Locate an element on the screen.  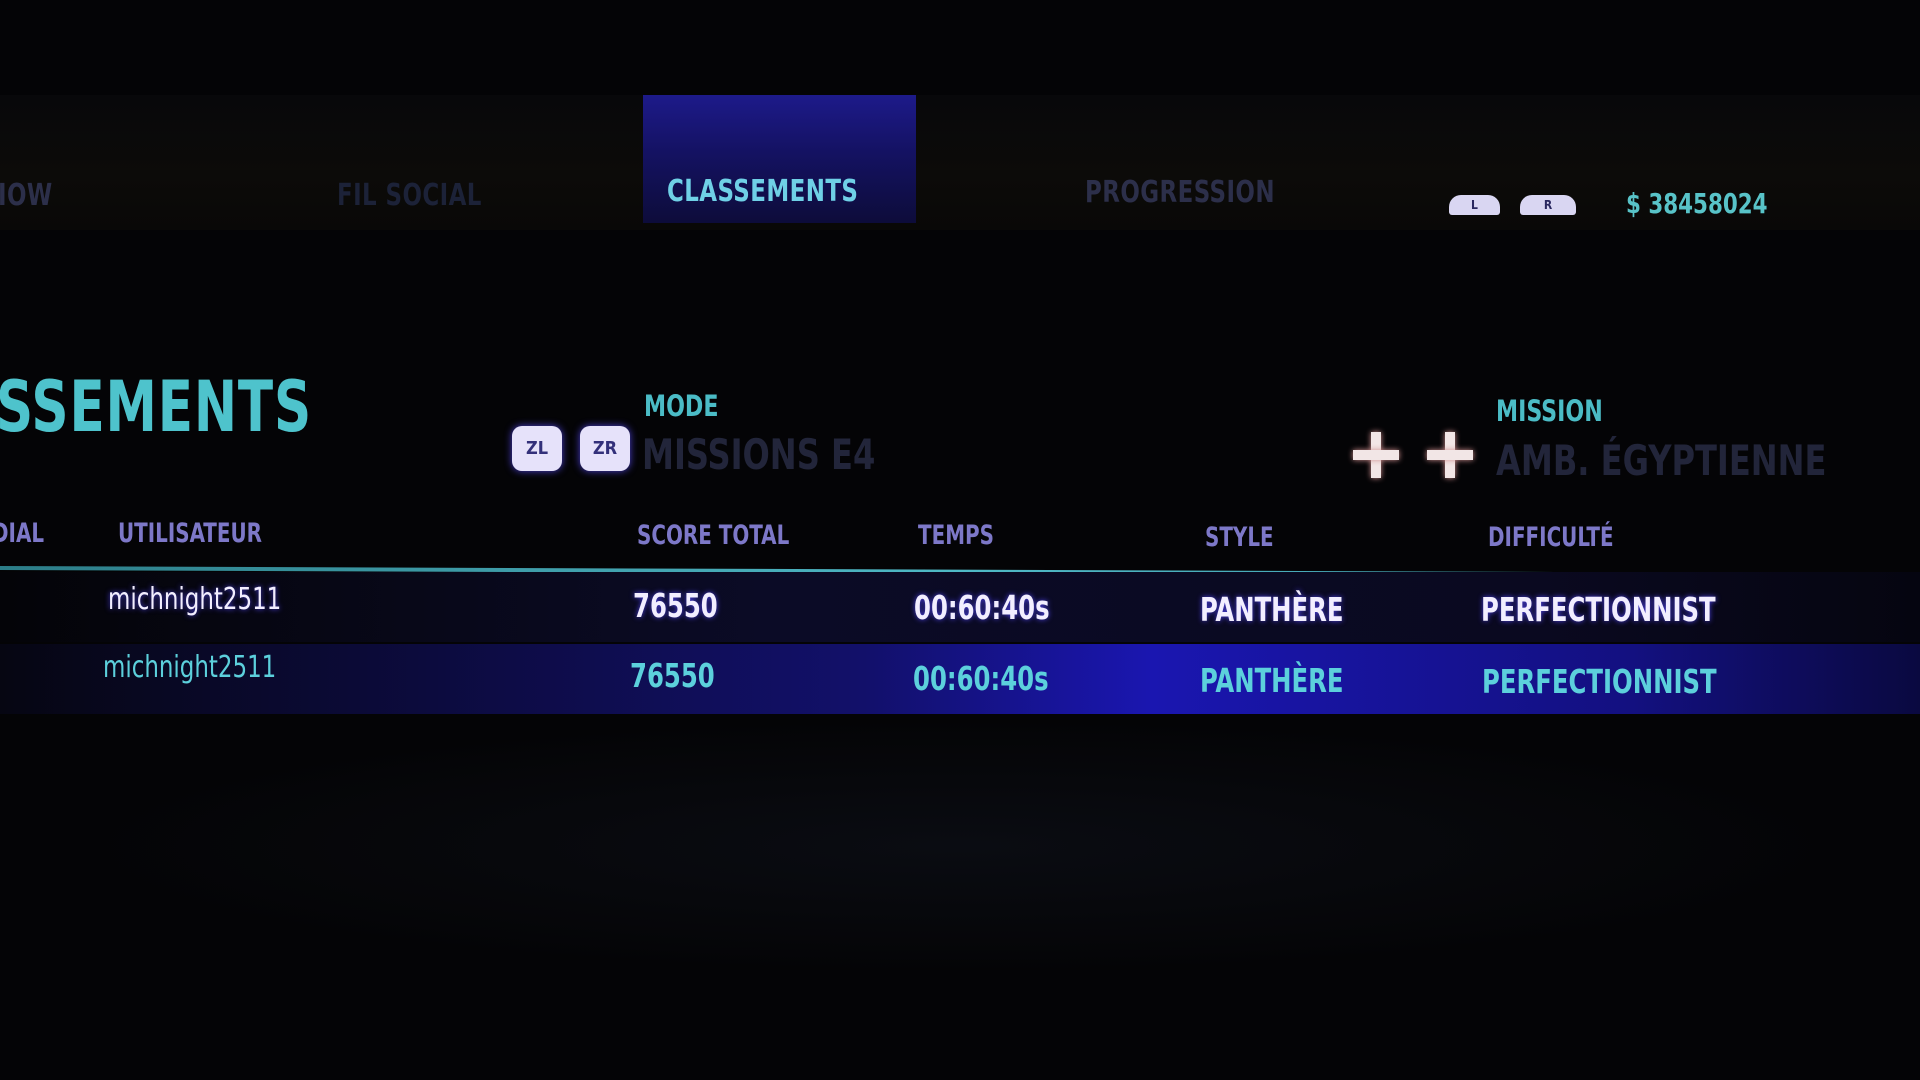
r-button-icon: R is located at coordinates (1548, 205).